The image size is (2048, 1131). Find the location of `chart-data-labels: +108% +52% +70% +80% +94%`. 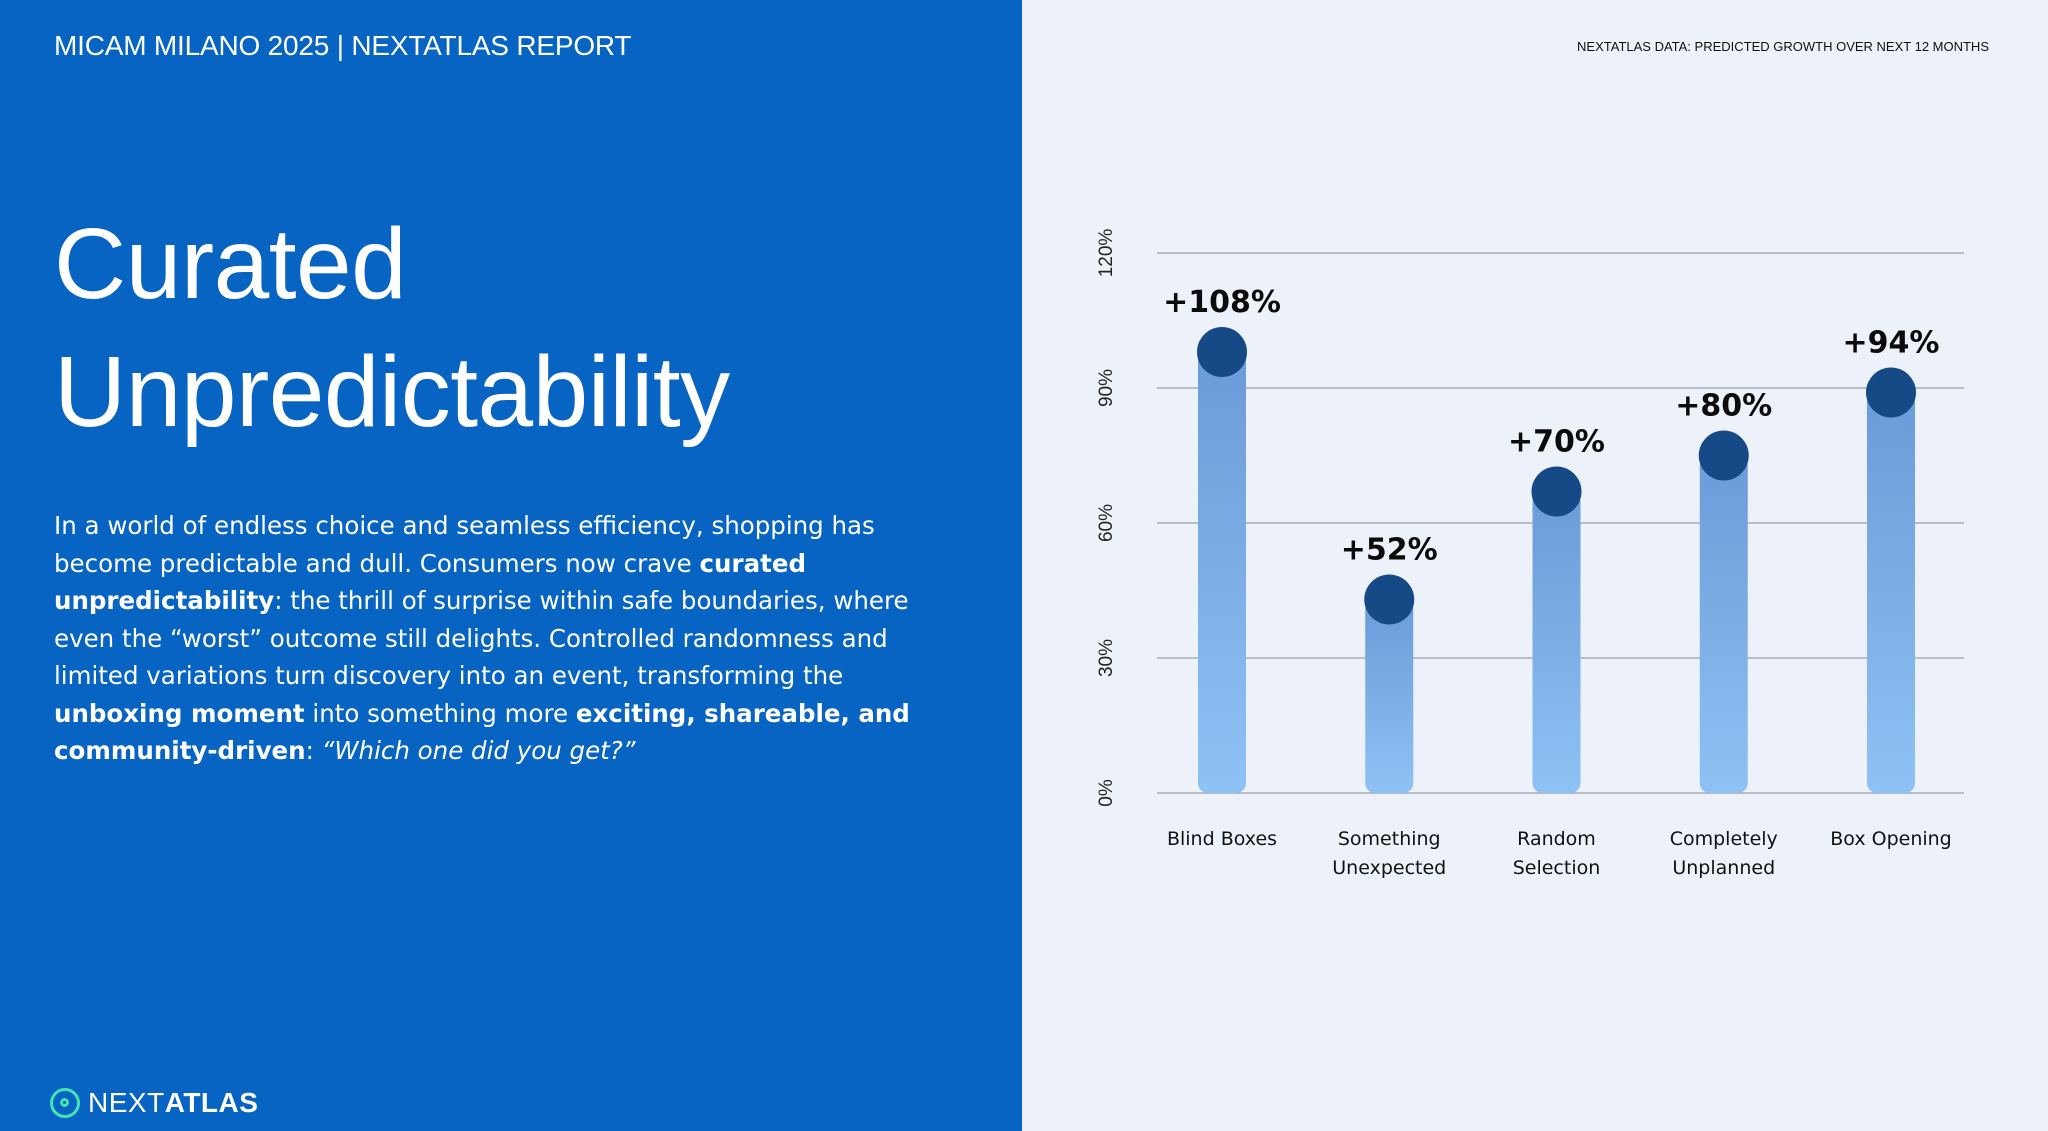

chart-data-labels: +108% +52% +70% +80% +94% is located at coordinates (1551, 426).